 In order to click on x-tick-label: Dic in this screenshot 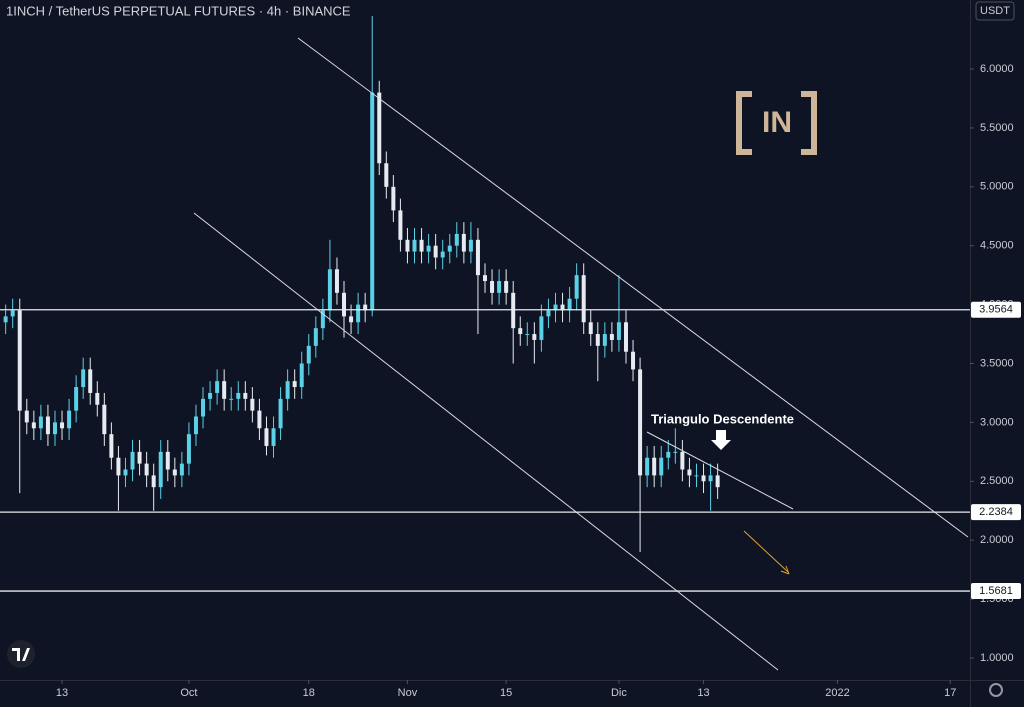, I will do `click(619, 693)`.